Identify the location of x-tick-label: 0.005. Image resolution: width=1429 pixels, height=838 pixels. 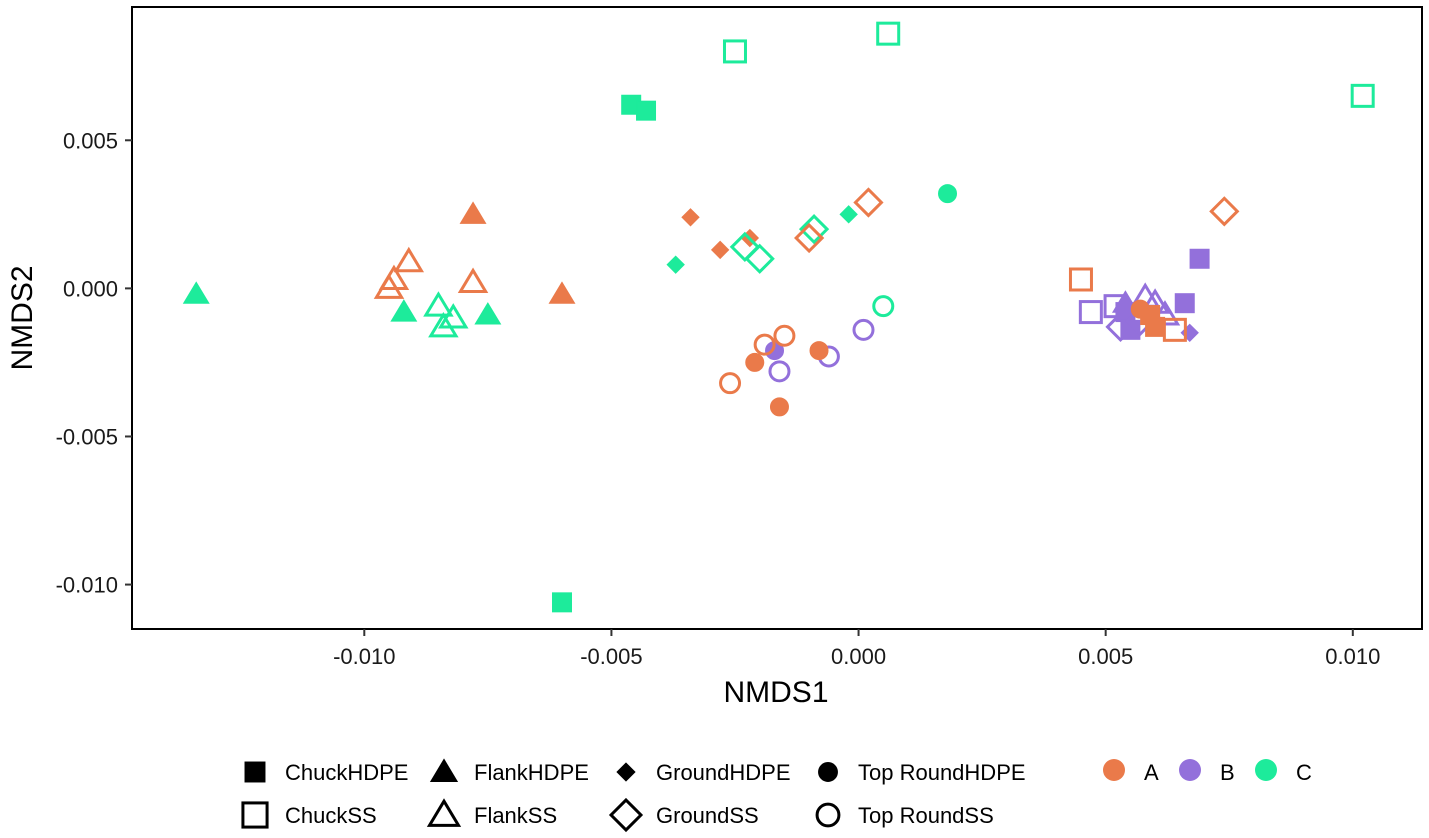
(1105, 656).